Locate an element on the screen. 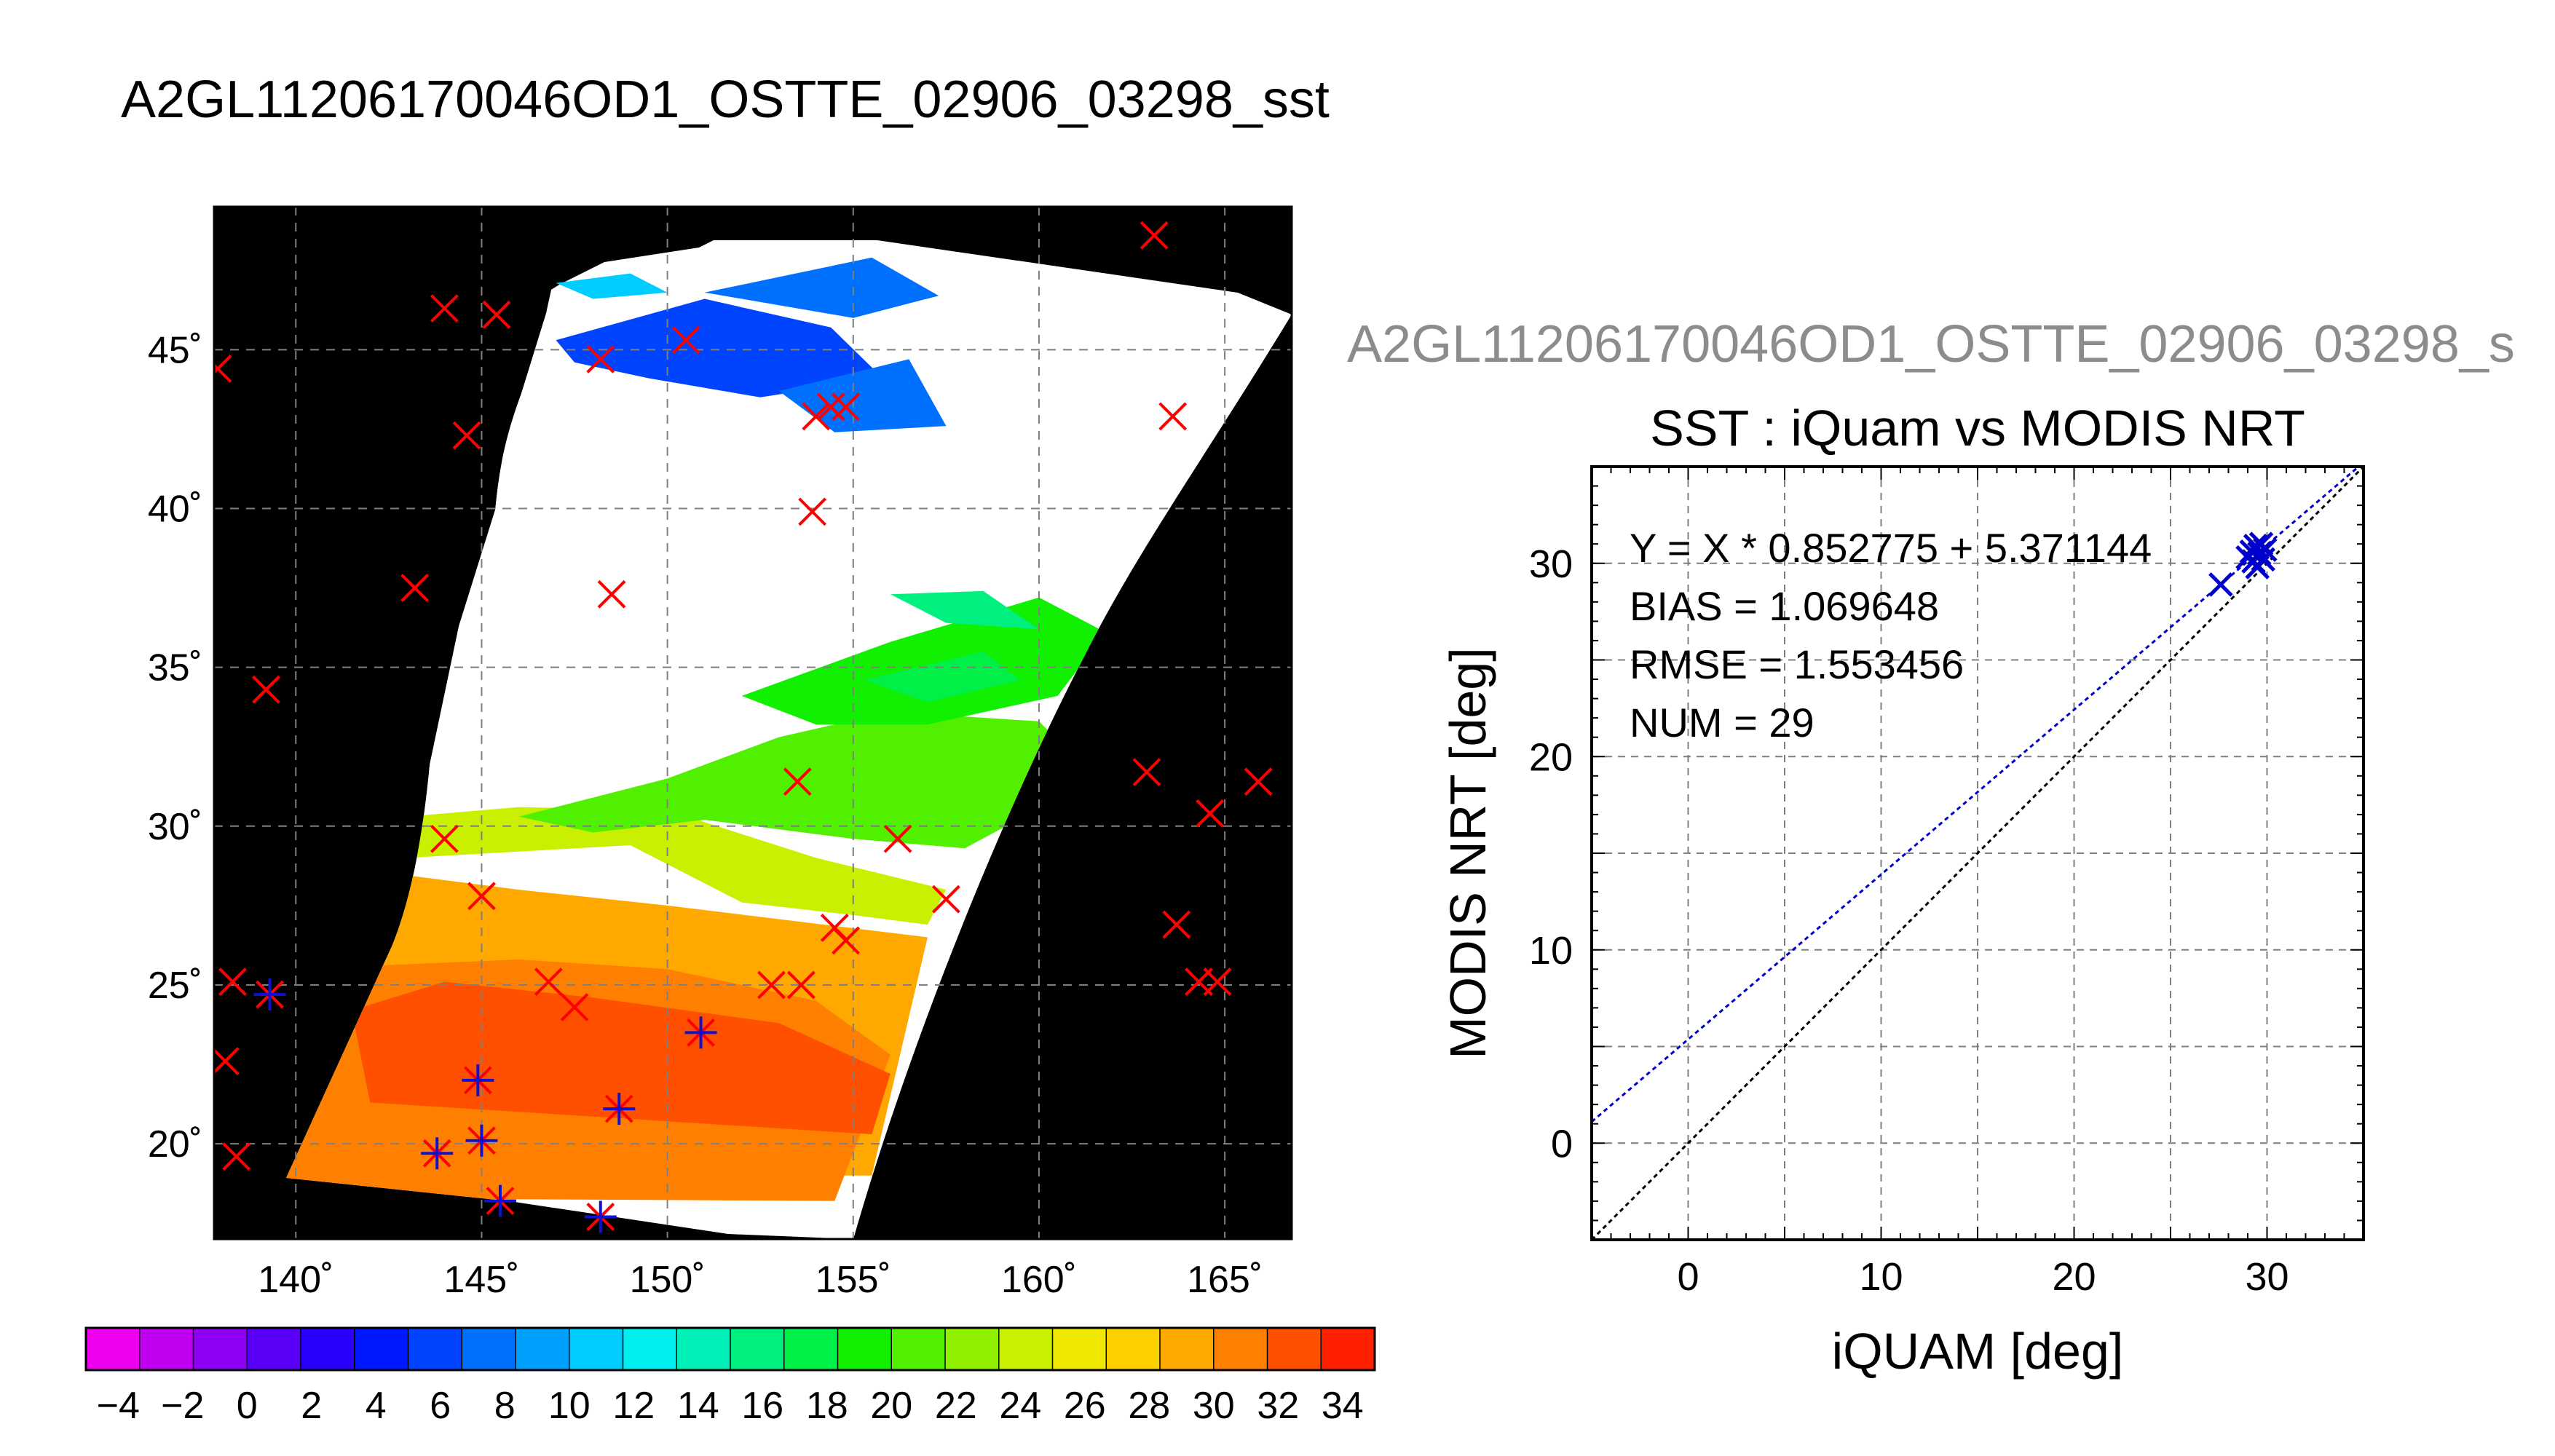 Image resolution: width=2555 pixels, height=1456 pixels. map-y-tick-label: 20˚ is located at coordinates (175, 1144).